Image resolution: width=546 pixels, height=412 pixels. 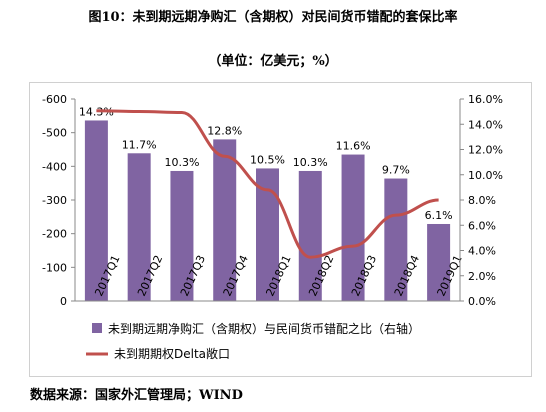 What do you see at coordinates (485, 99) in the screenshot?
I see `right-tick-label: 16.0%` at bounding box center [485, 99].